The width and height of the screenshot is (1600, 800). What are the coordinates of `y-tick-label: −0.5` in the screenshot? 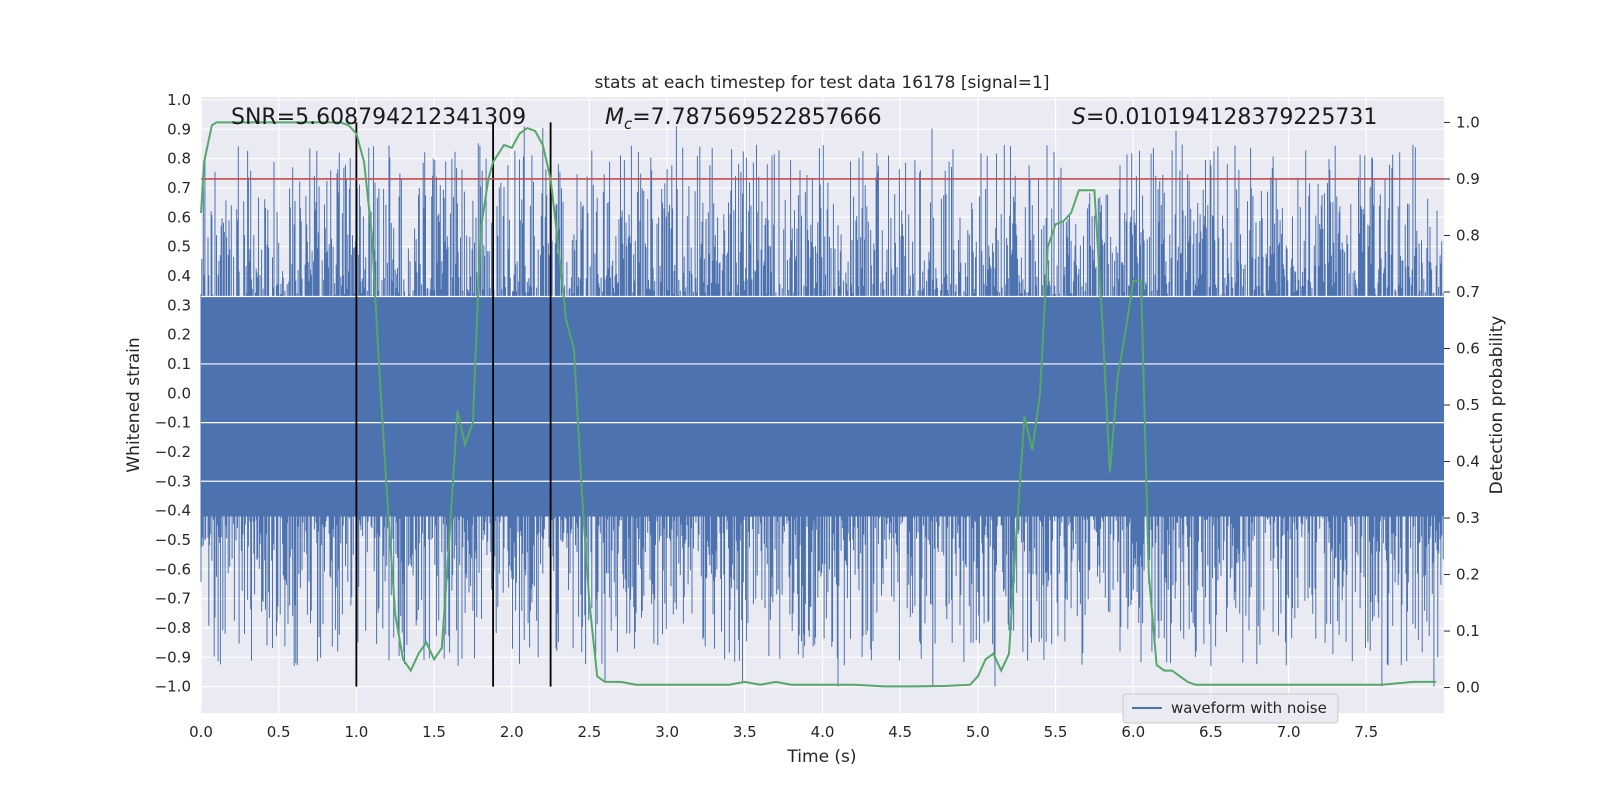 It's located at (173, 540).